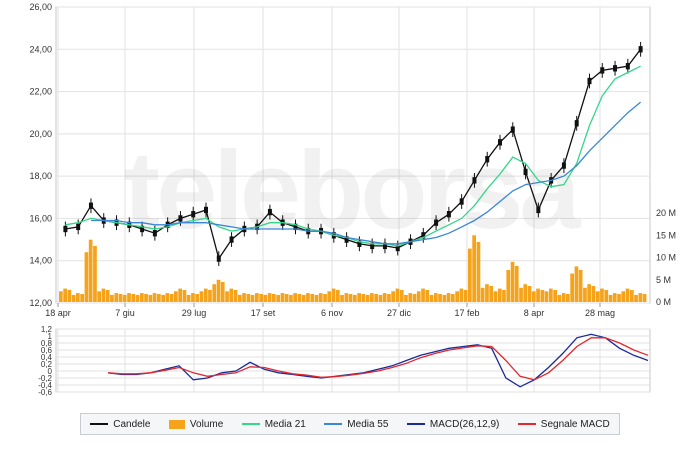 This screenshot has width=700, height=456. What do you see at coordinates (40, 7) in the screenshot?
I see `price-tick-label: 26,00` at bounding box center [40, 7].